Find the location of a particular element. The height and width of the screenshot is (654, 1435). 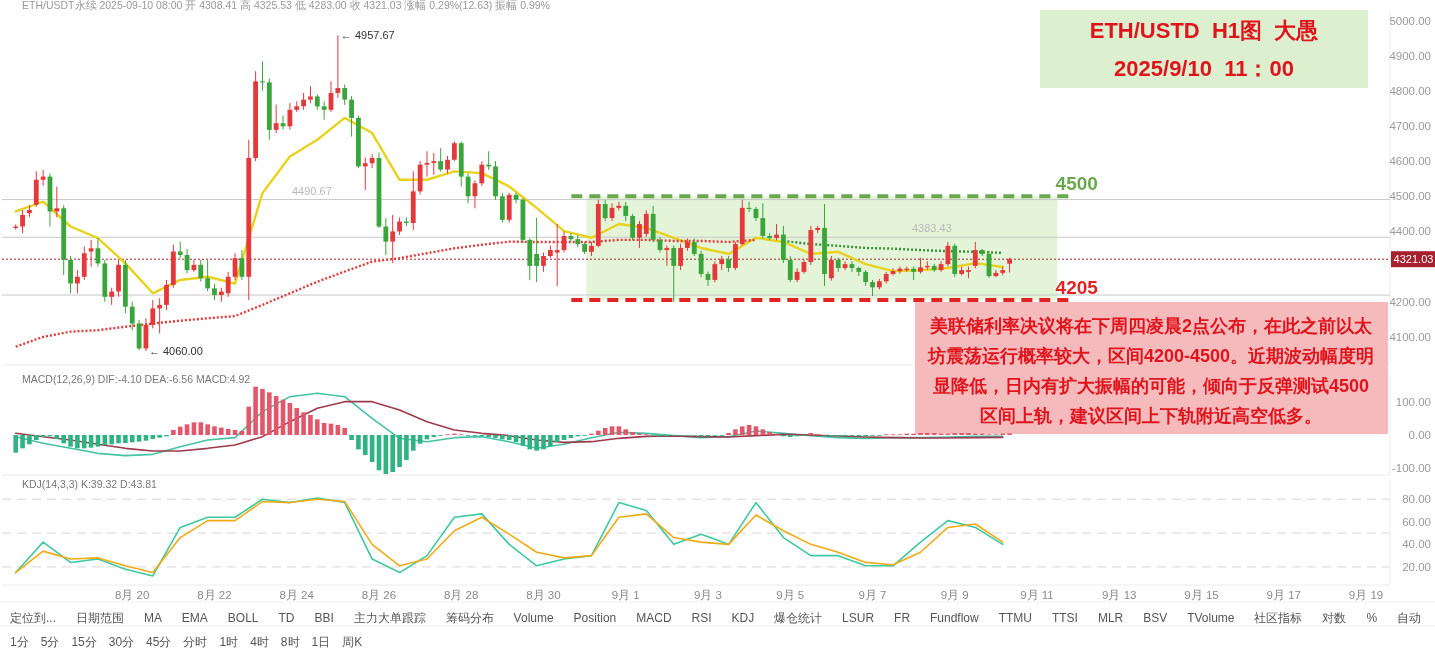

annotation: MACD(12,26,9) DIF:-4.10 DEA:-6.56 MACD:4.92 is located at coordinates (136, 379).